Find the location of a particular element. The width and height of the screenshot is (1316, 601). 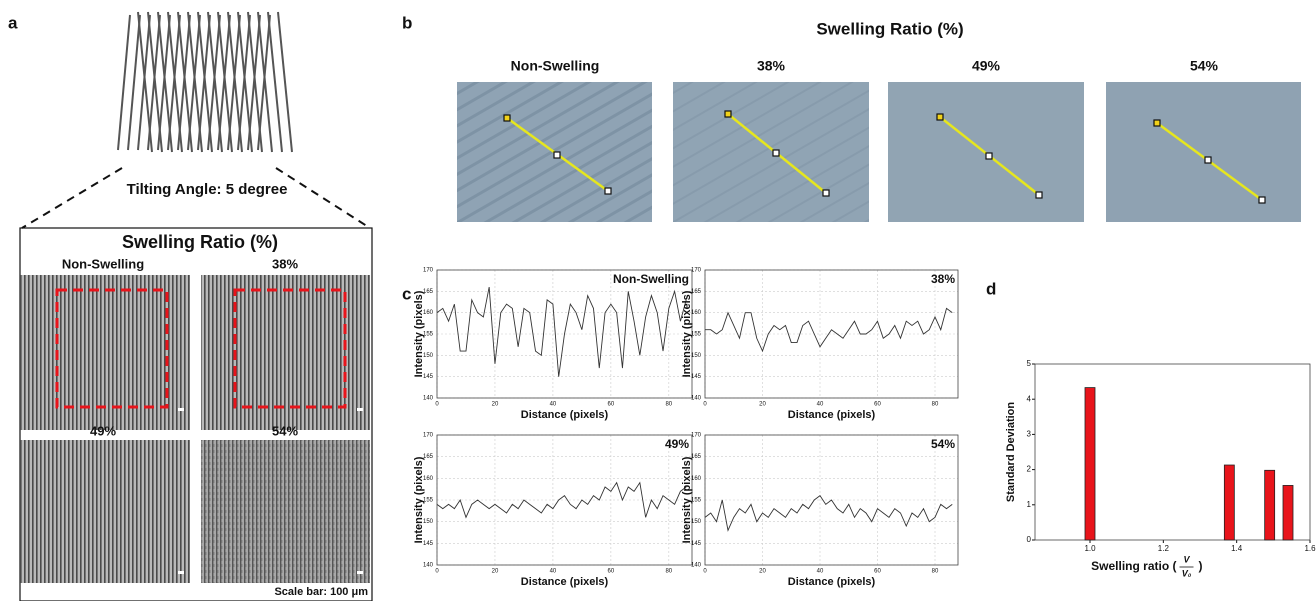

zoom-line is located at coordinates (72, 198).